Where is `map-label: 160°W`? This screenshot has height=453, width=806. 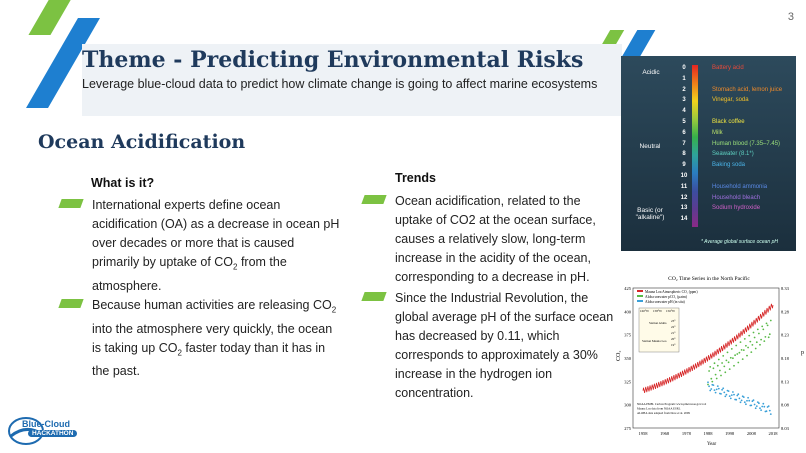 map-label: 160°W is located at coordinates (644, 311).